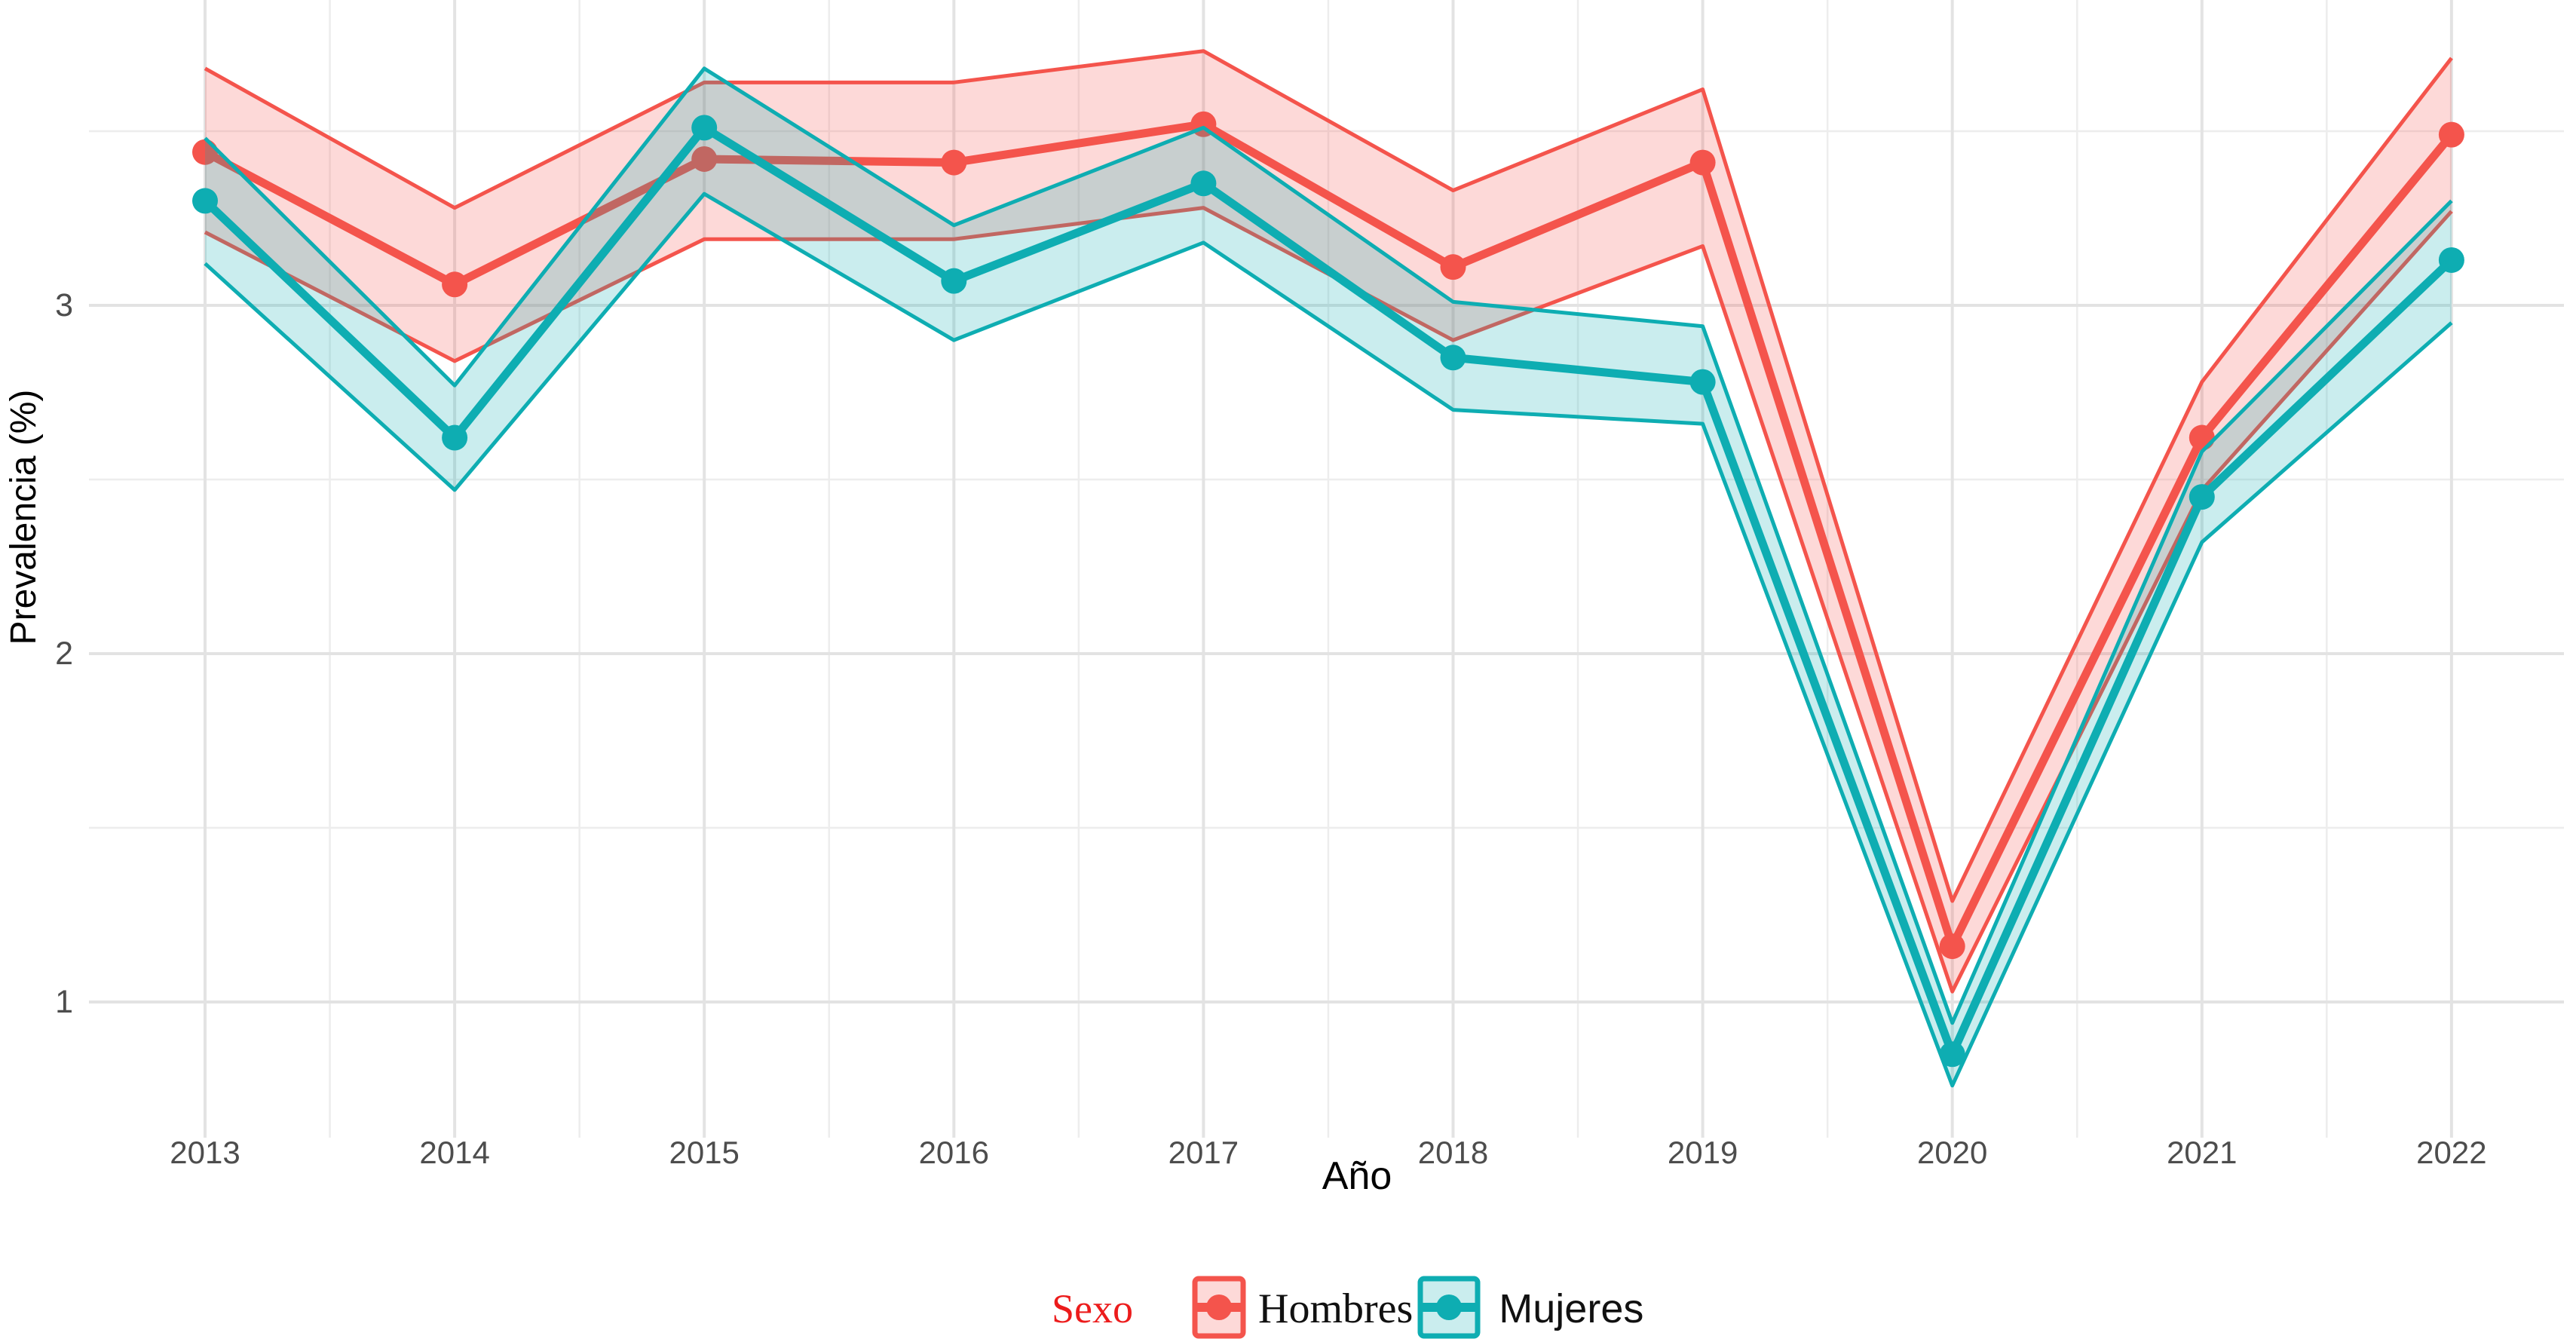 The height and width of the screenshot is (1342, 2576). What do you see at coordinates (954, 162) in the screenshot?
I see `point-hombres-2016` at bounding box center [954, 162].